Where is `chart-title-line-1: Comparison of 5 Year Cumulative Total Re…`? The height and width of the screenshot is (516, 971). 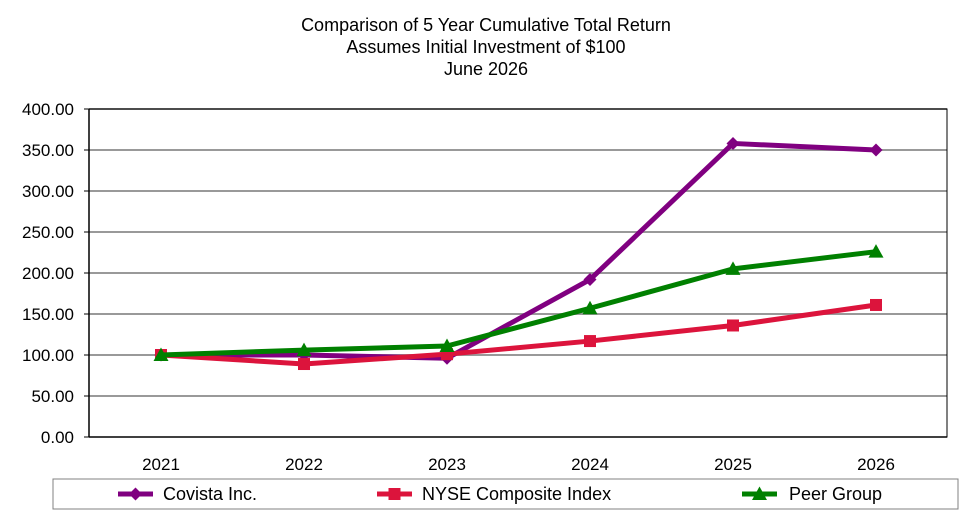 chart-title-line-1: Comparison of 5 Year Cumulative Total Re… is located at coordinates (486, 25).